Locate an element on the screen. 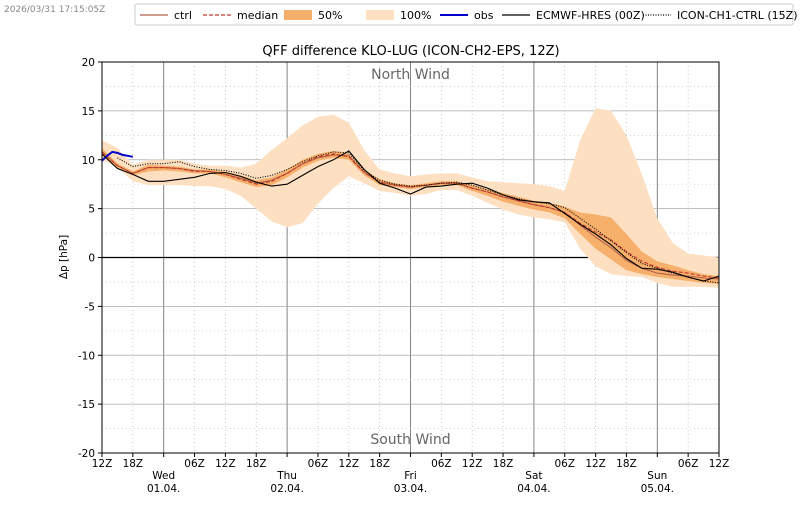 The image size is (800, 509). day-name-label: Sat is located at coordinates (533, 476).